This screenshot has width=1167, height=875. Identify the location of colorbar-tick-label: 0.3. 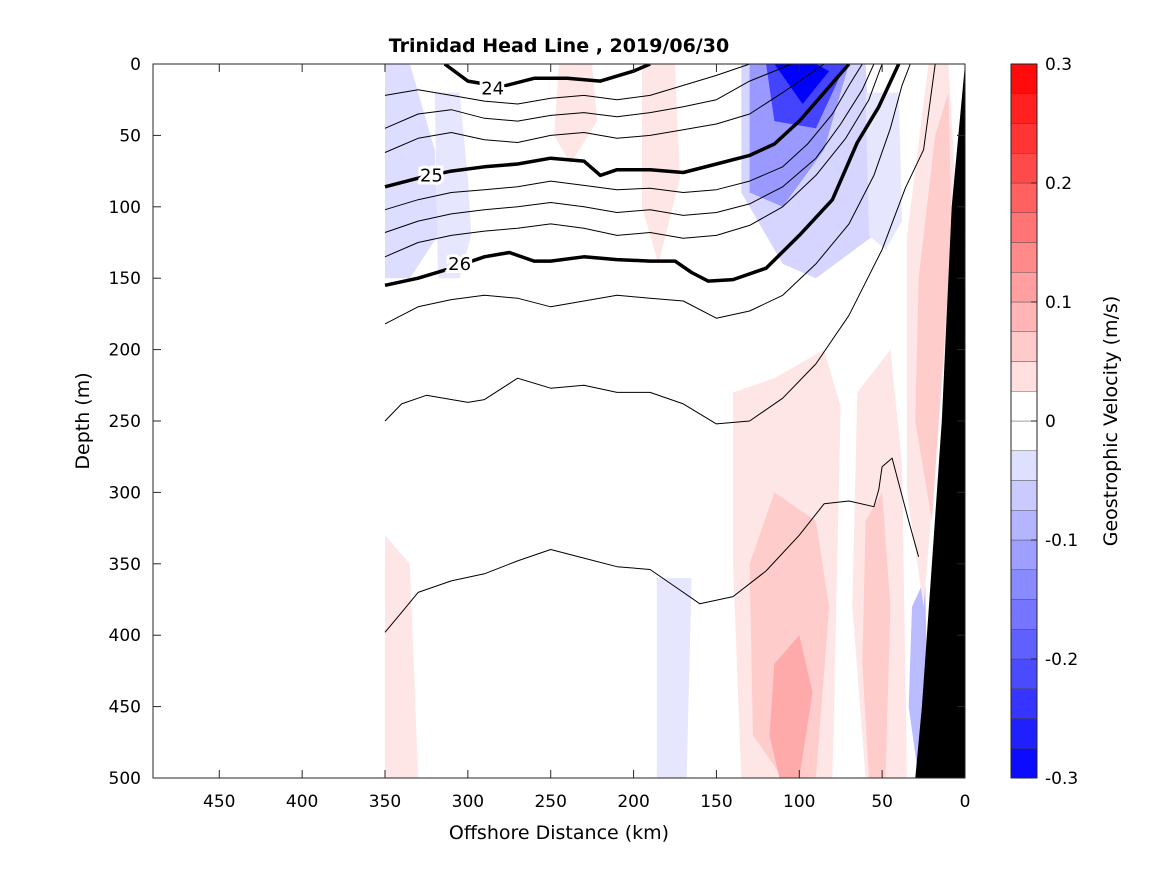
(1058, 65).